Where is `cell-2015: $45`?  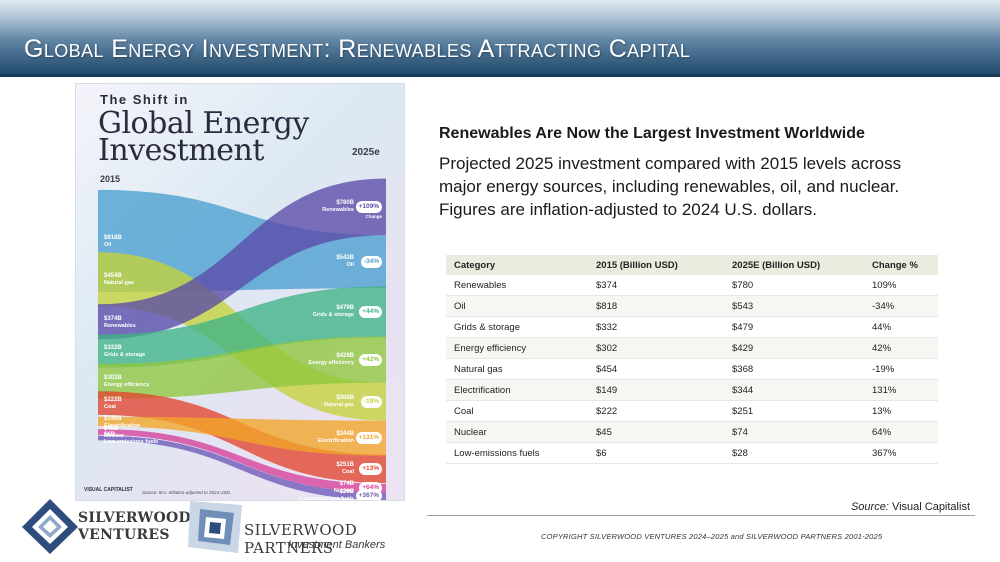 cell-2015: $45 is located at coordinates (656, 432).